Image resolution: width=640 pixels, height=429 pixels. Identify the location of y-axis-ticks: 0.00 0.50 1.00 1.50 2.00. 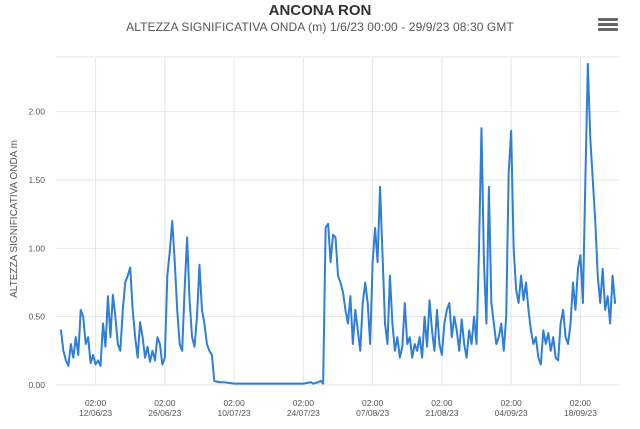
(36, 248).